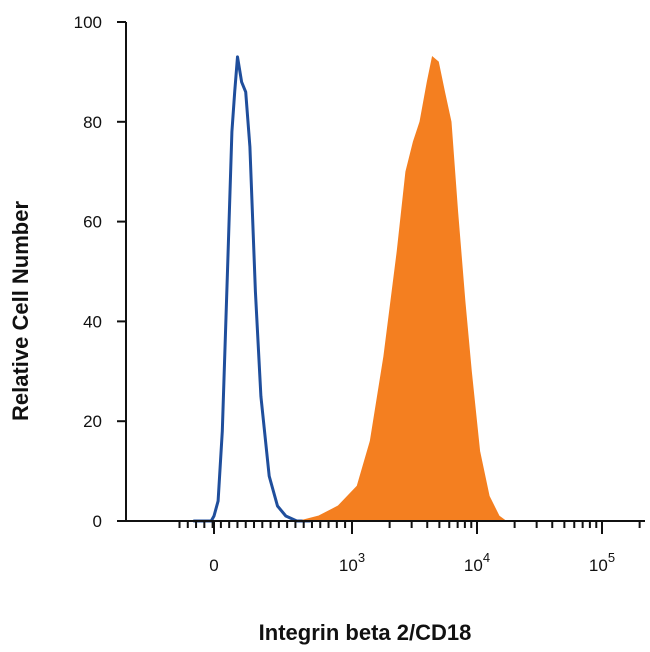 This screenshot has height=652, width=650. What do you see at coordinates (486, 557) in the screenshot?
I see `x-tick-exponent: 4` at bounding box center [486, 557].